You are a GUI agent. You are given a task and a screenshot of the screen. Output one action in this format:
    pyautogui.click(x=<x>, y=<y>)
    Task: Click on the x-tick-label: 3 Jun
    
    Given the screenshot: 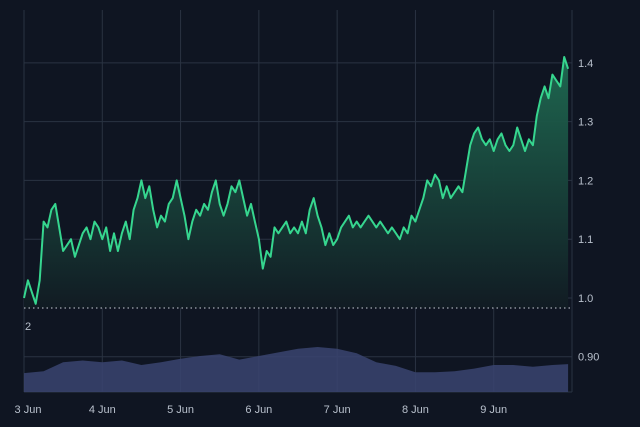 What is the action you would take?
    pyautogui.click(x=28, y=410)
    